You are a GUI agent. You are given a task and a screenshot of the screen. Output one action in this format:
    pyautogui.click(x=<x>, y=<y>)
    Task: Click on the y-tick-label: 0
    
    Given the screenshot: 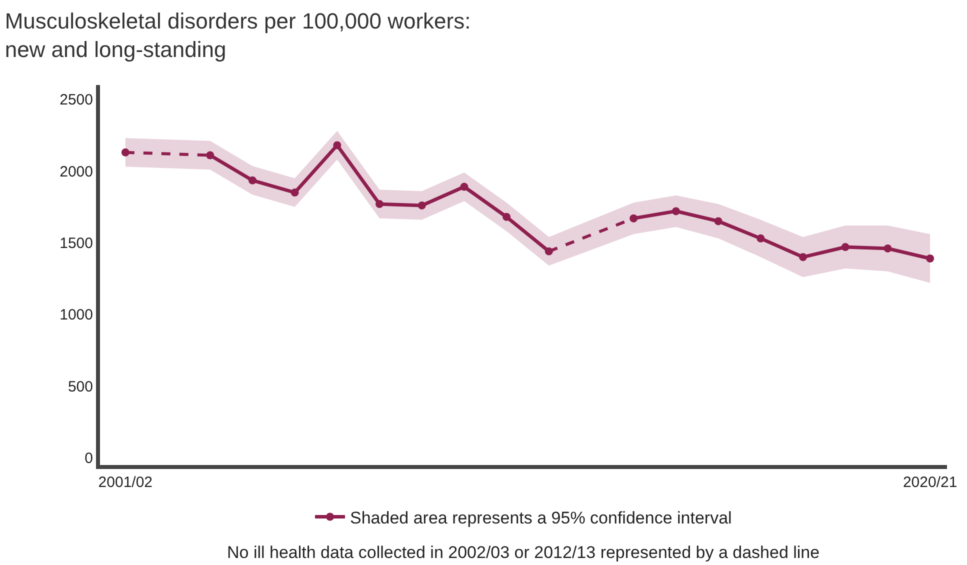 What is the action you would take?
    pyautogui.click(x=88, y=459)
    